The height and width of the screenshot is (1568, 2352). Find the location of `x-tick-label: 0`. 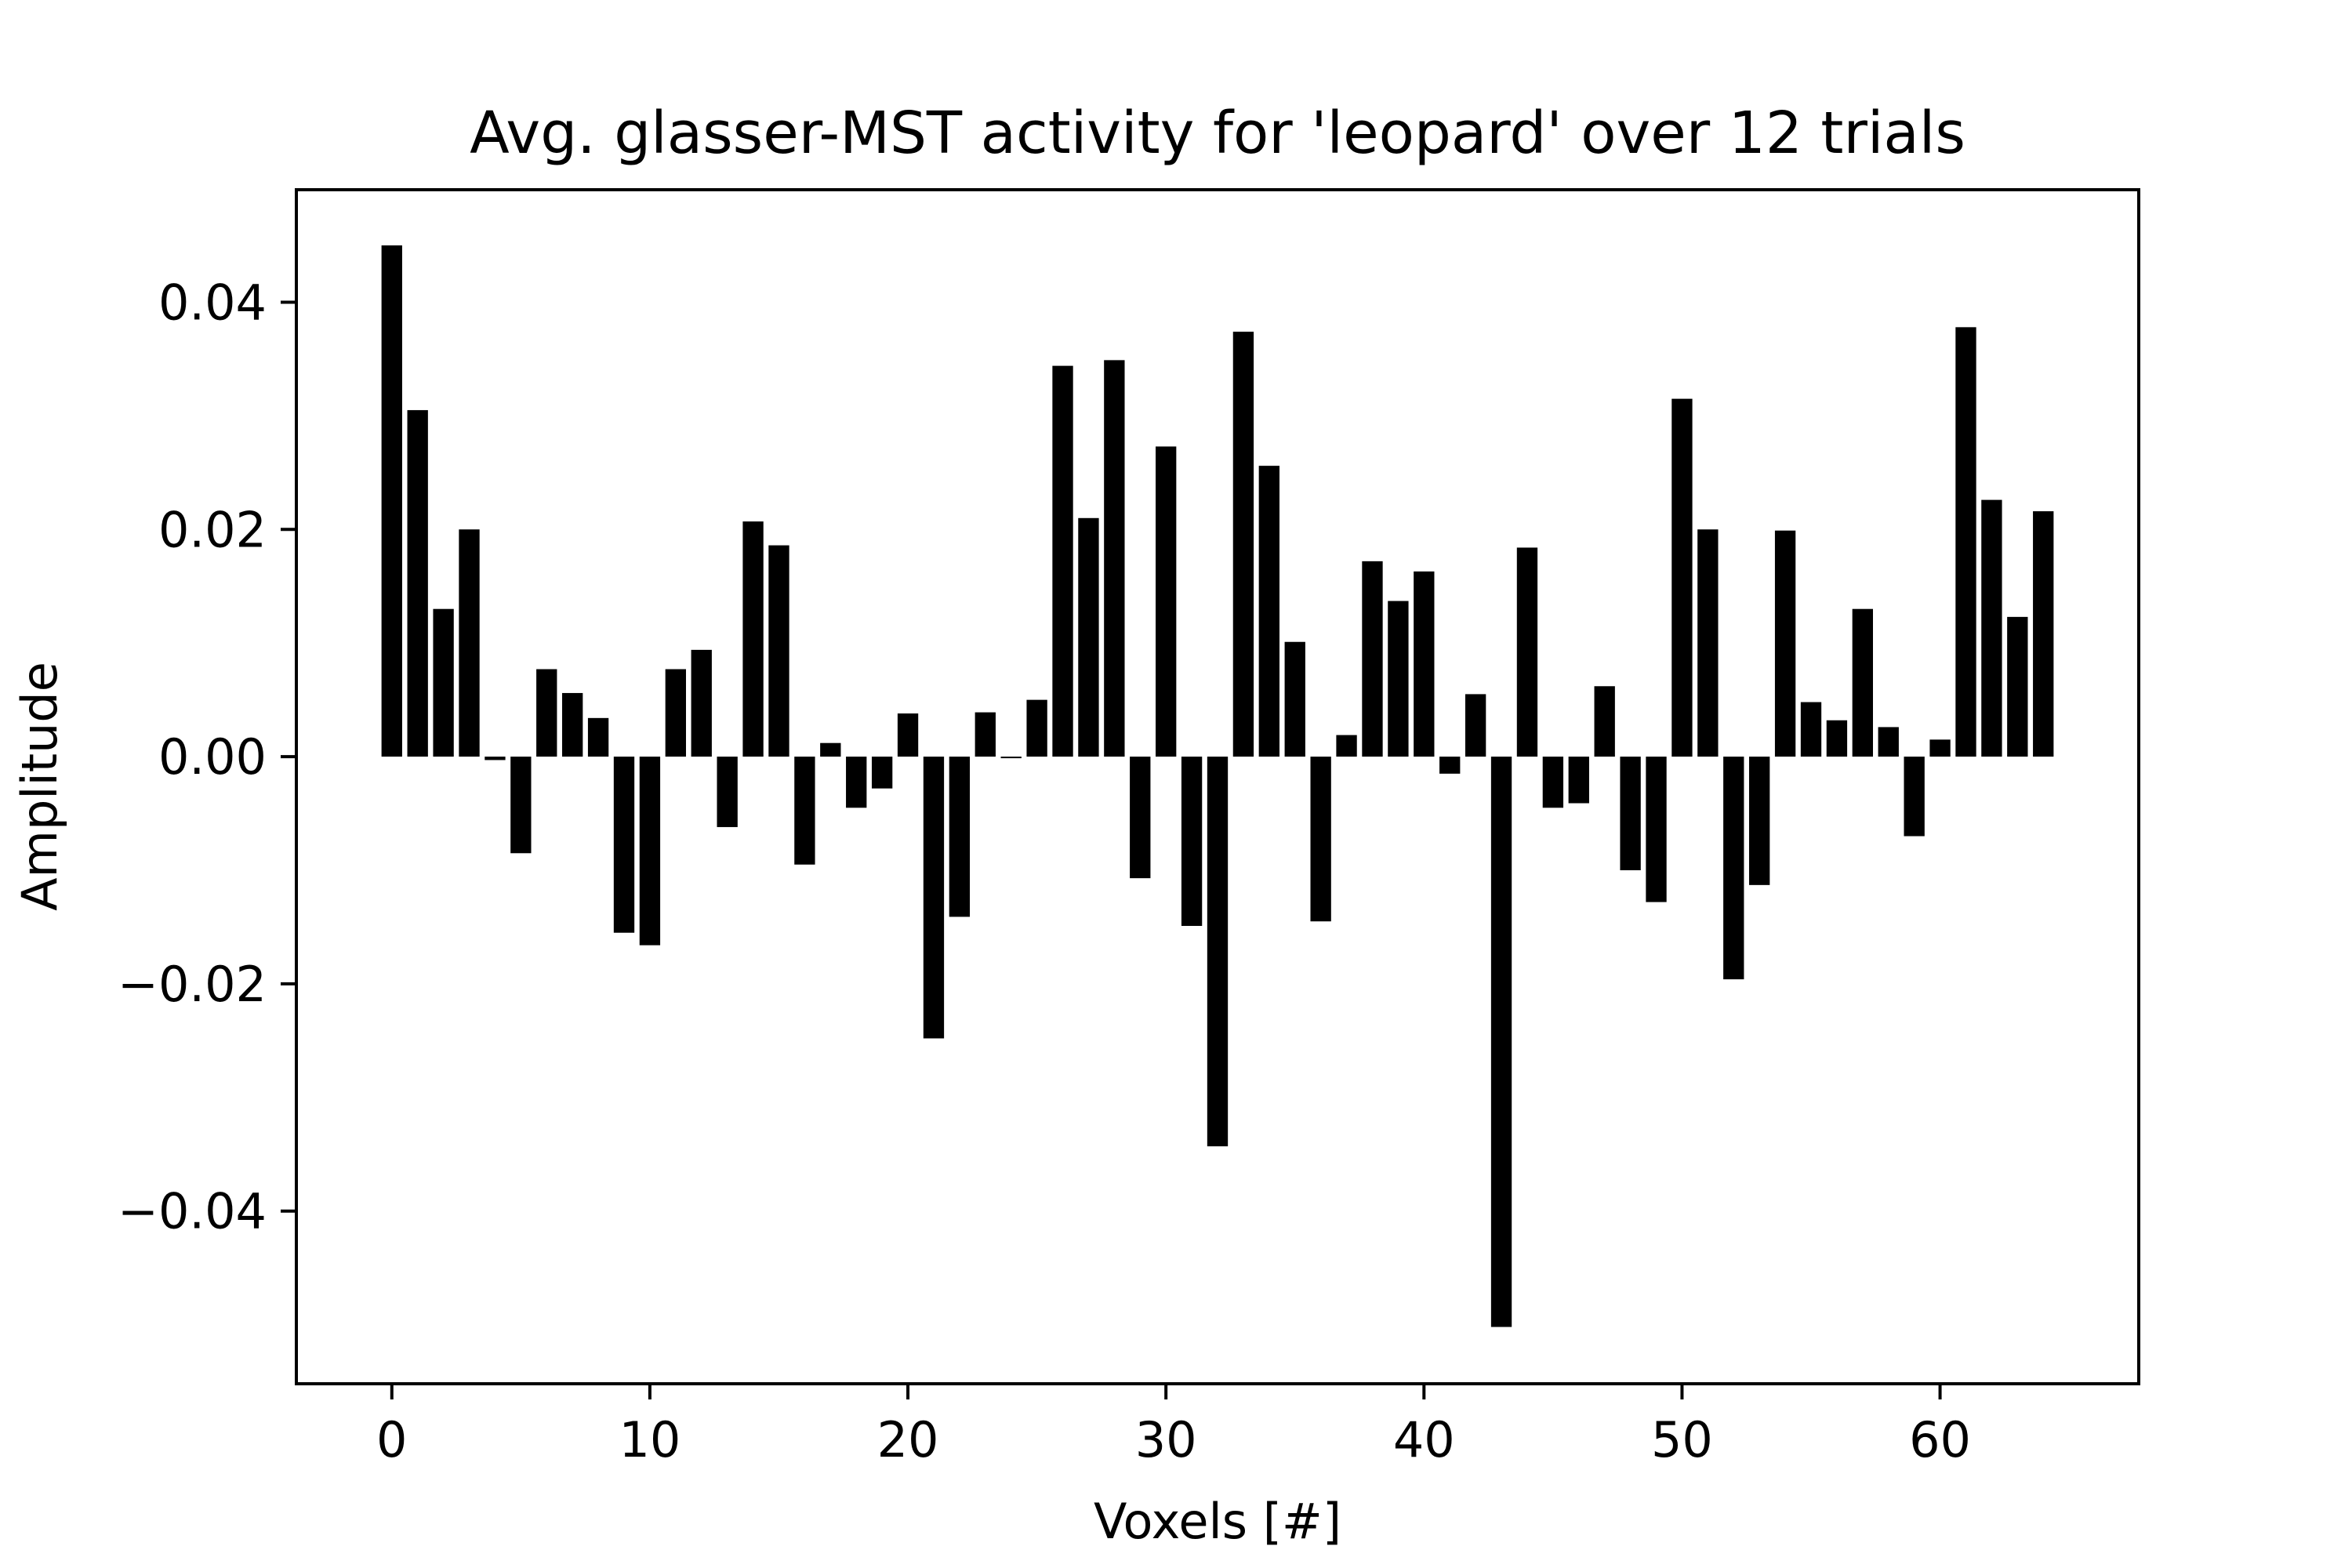

x-tick-label: 0 is located at coordinates (391, 1439).